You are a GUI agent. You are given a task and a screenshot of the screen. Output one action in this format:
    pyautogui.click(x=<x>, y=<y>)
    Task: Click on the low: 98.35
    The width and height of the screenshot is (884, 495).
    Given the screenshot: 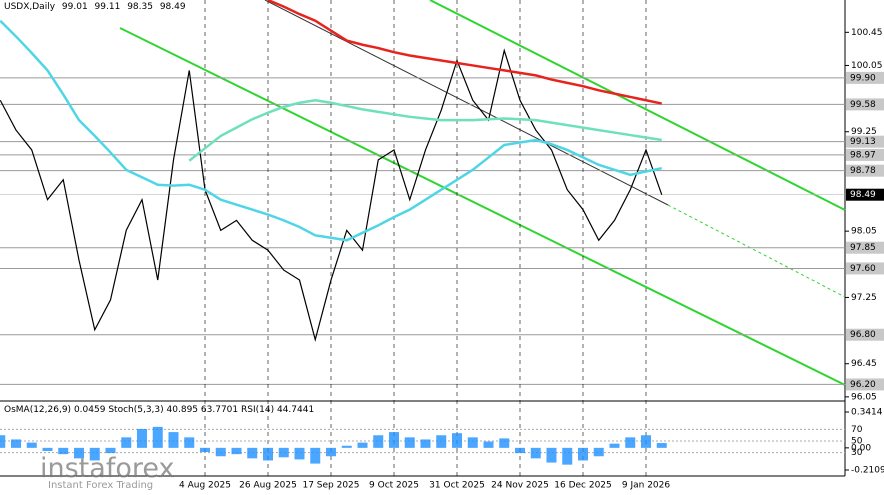 What is the action you would take?
    pyautogui.click(x=140, y=7)
    